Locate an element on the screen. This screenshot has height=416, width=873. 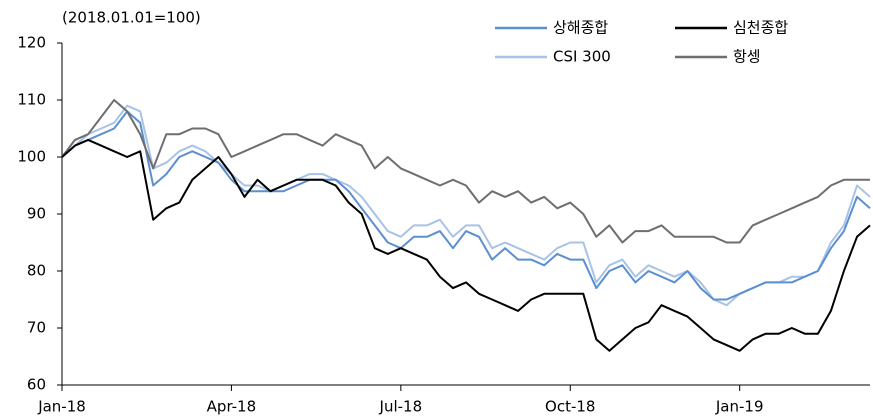
chart-subtitle: (2018.01.01=100) is located at coordinates (131, 18).